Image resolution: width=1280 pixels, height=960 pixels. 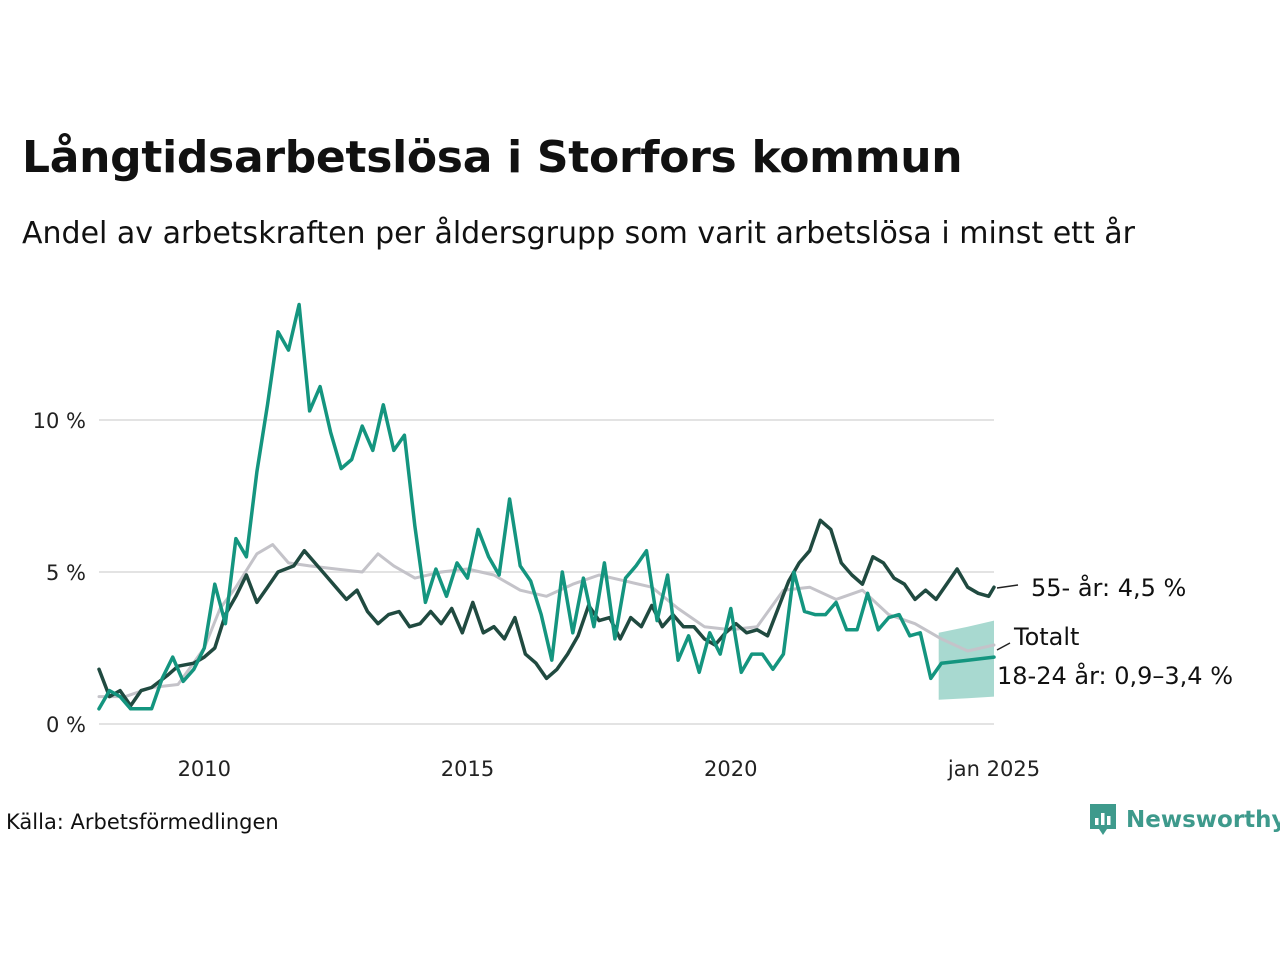 I want to click on newsworthy-logo-icon, so click(x=1103, y=819).